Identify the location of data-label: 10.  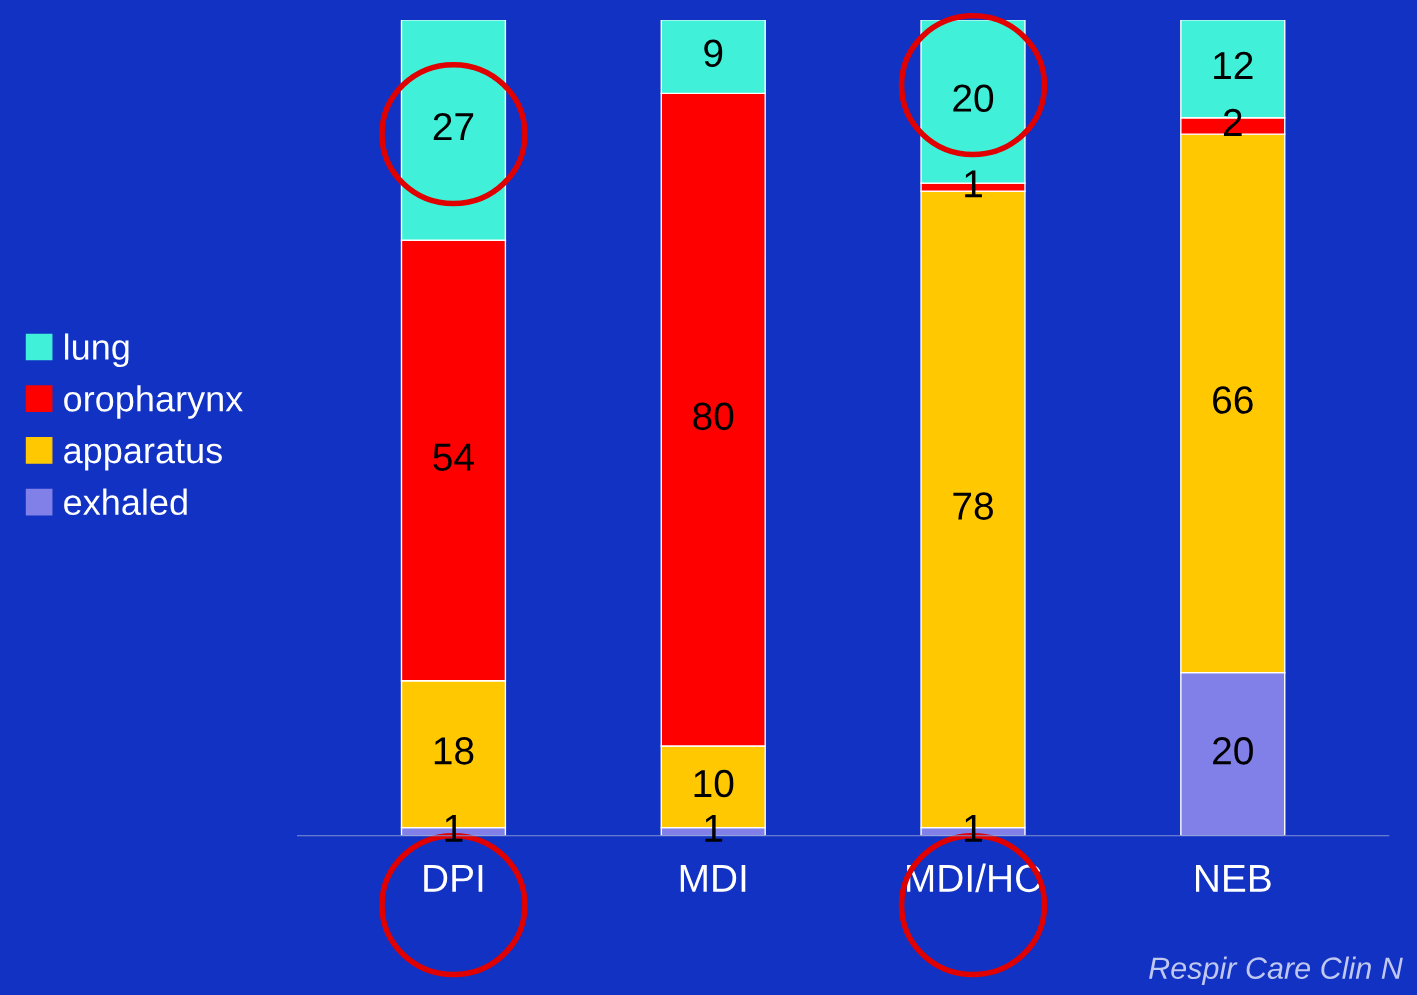
(714, 783).